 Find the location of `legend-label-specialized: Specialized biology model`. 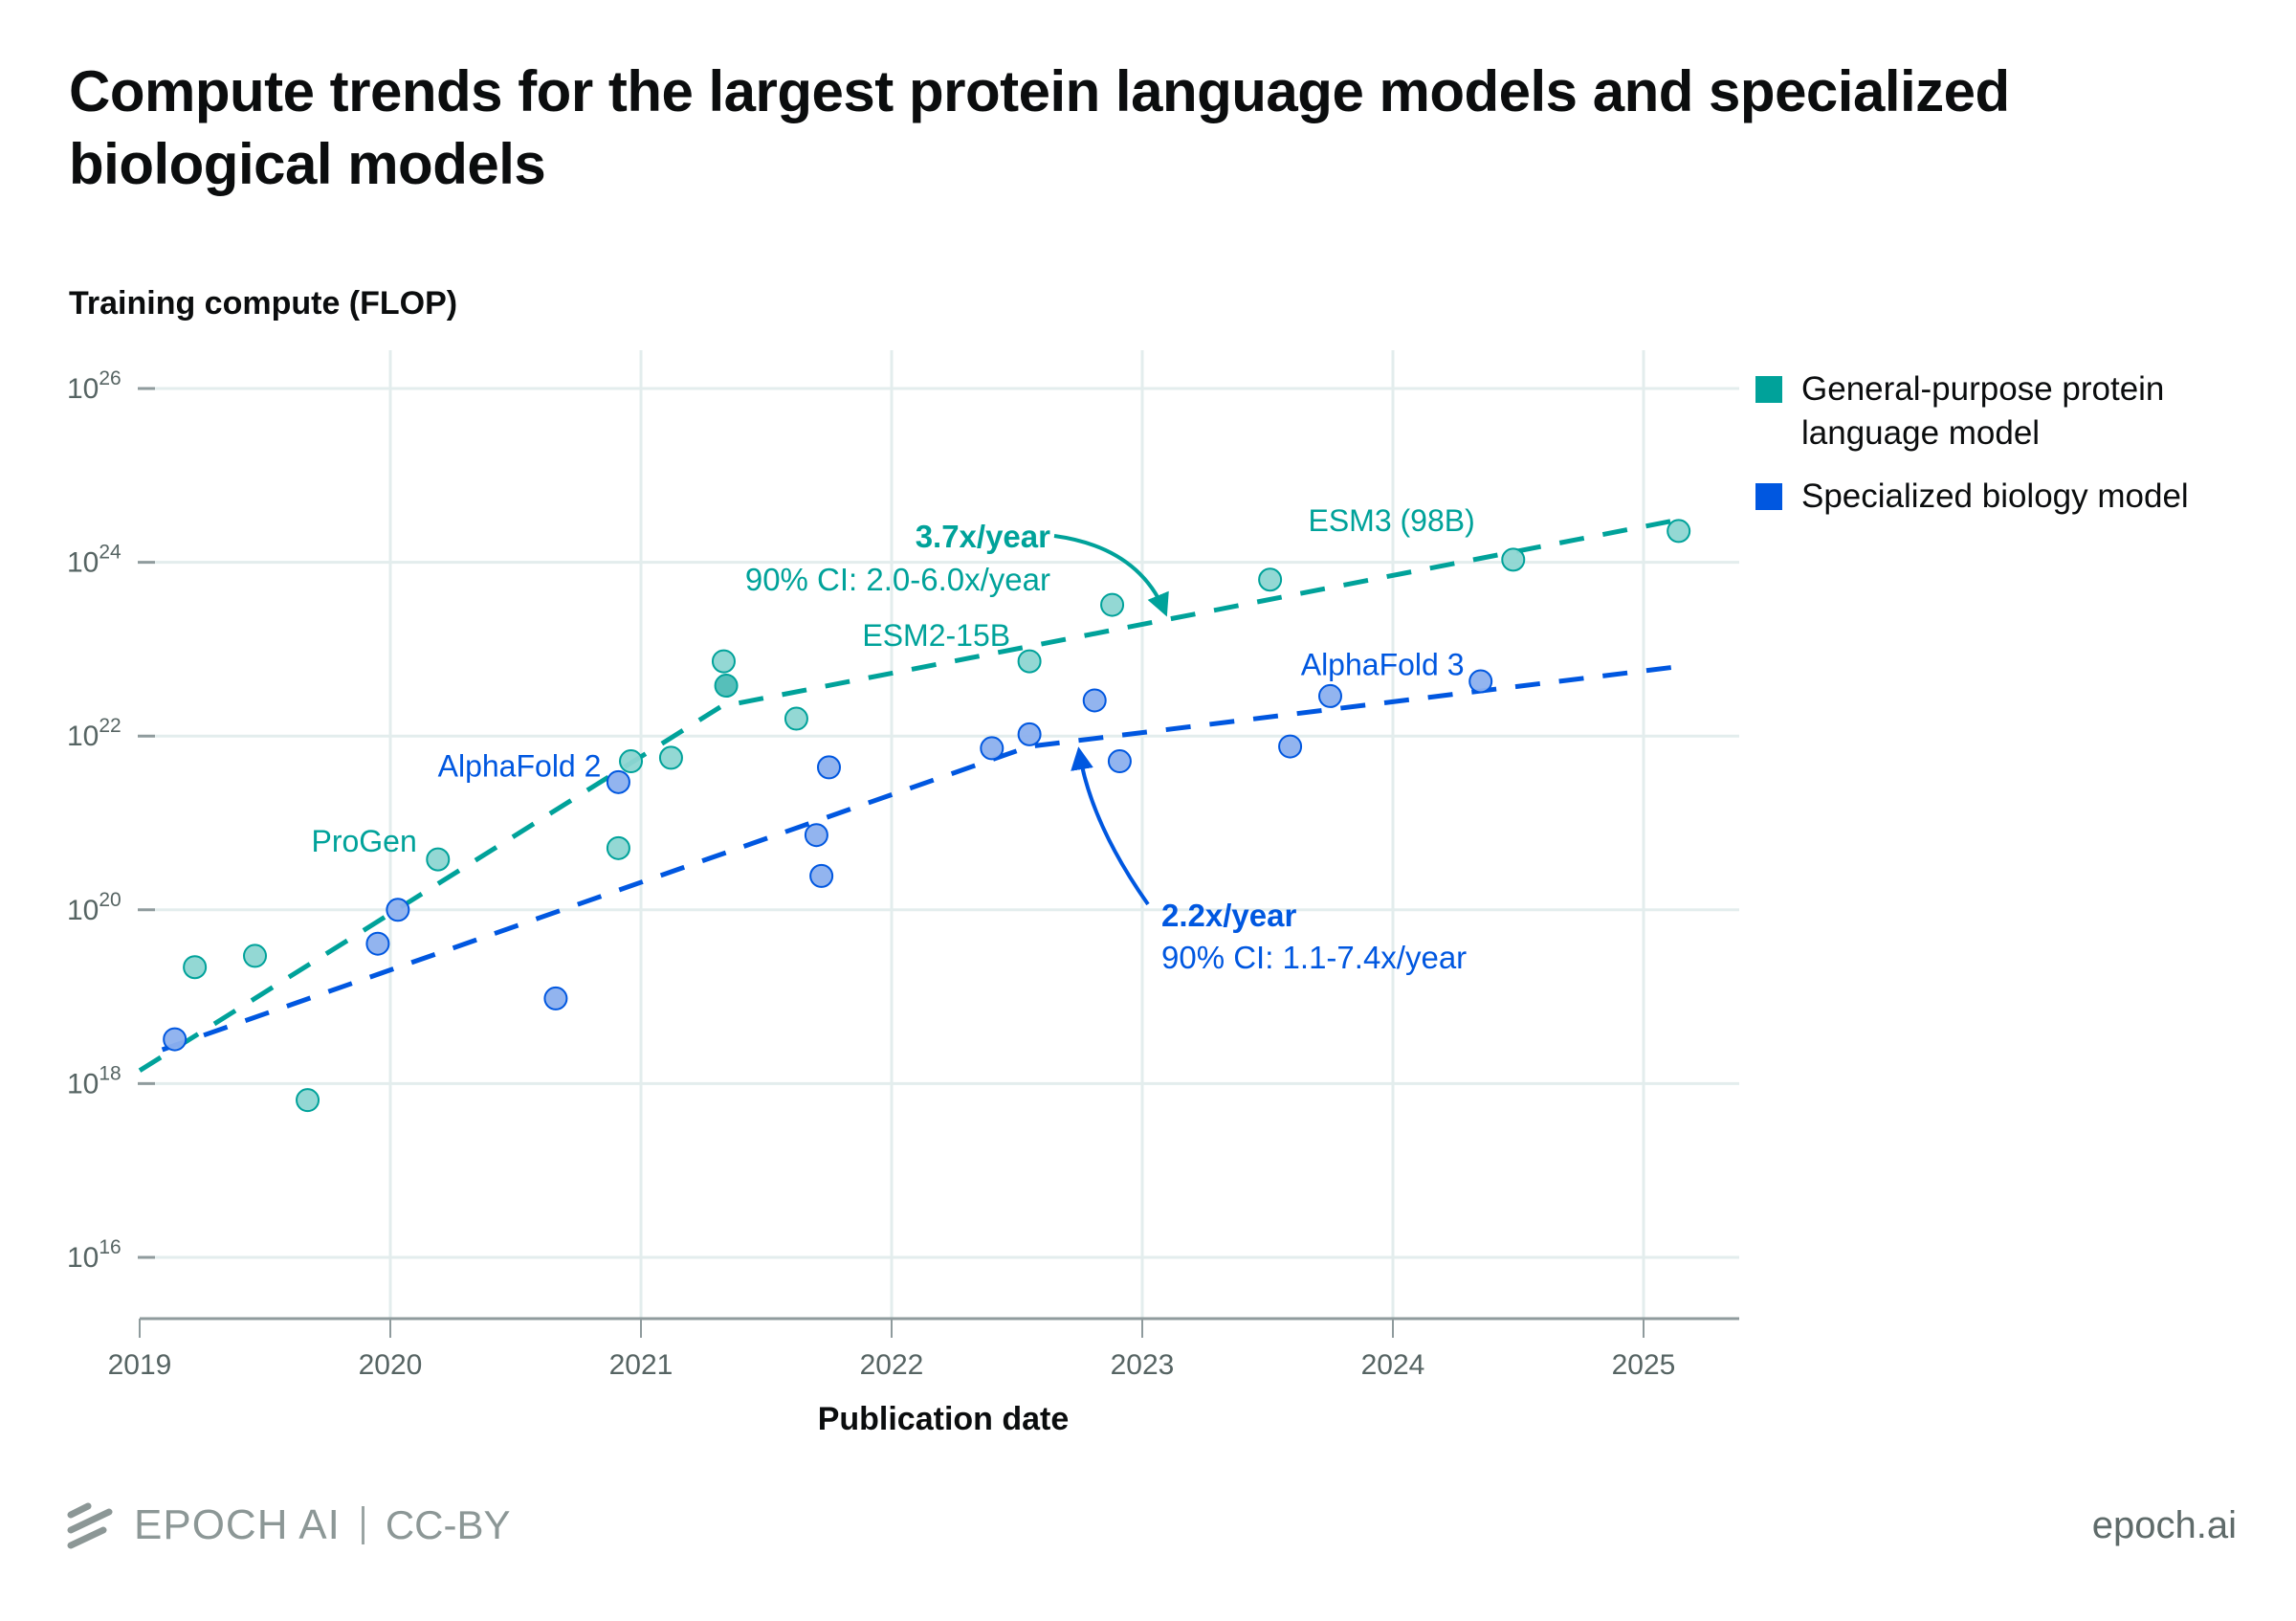

legend-label-specialized: Specialized biology model is located at coordinates (1995, 496).